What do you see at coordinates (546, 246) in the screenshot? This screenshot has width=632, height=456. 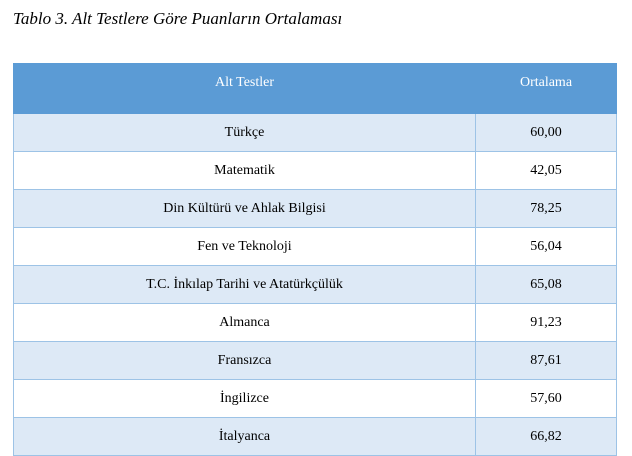 I see `subtest-average: 56,04` at bounding box center [546, 246].